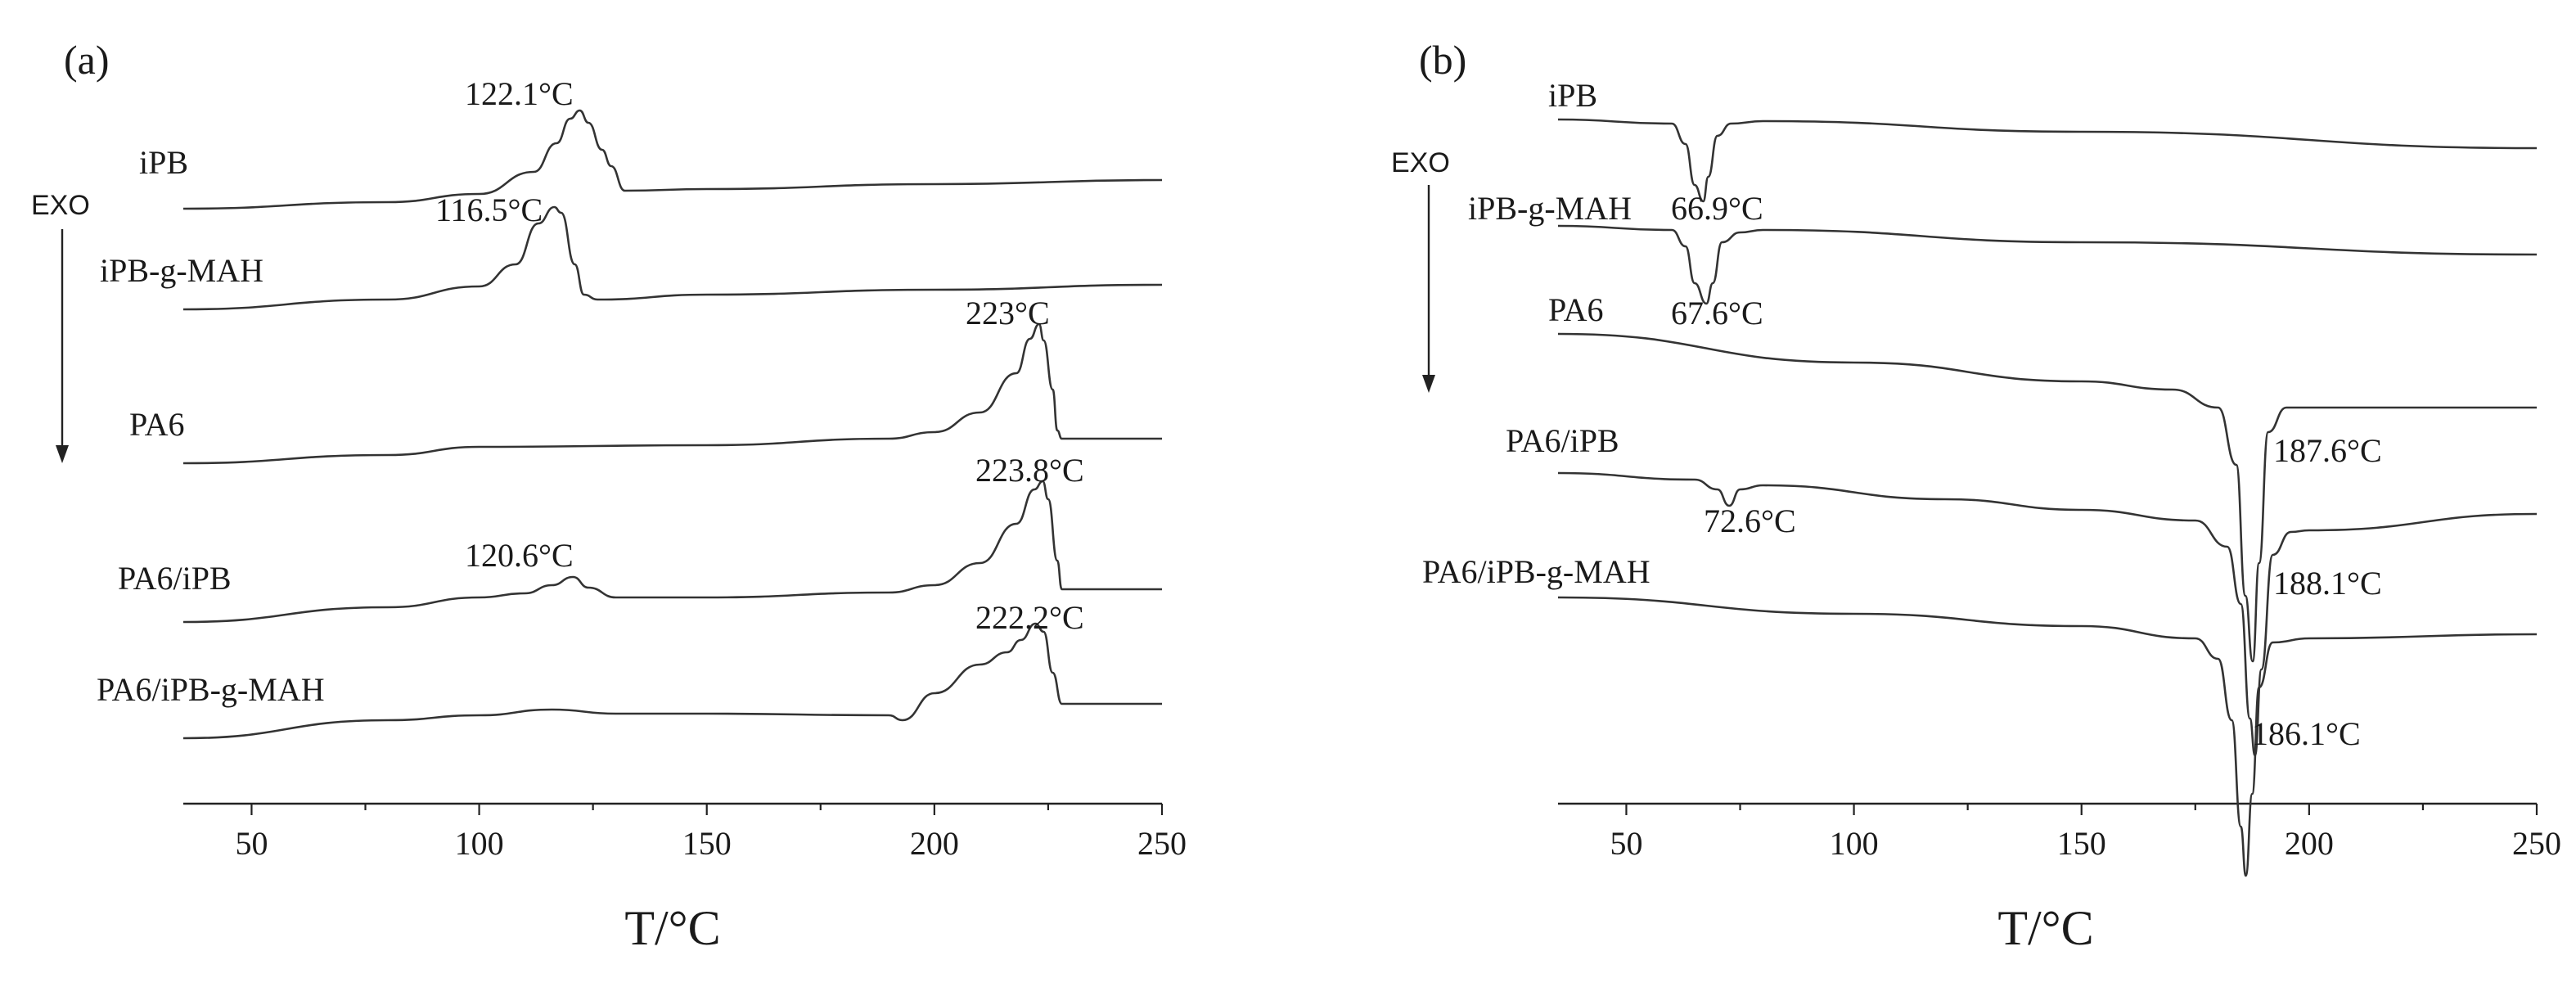  Describe the element at coordinates (87, 60) in the screenshot. I see `panel-a-tag: (a)` at that location.